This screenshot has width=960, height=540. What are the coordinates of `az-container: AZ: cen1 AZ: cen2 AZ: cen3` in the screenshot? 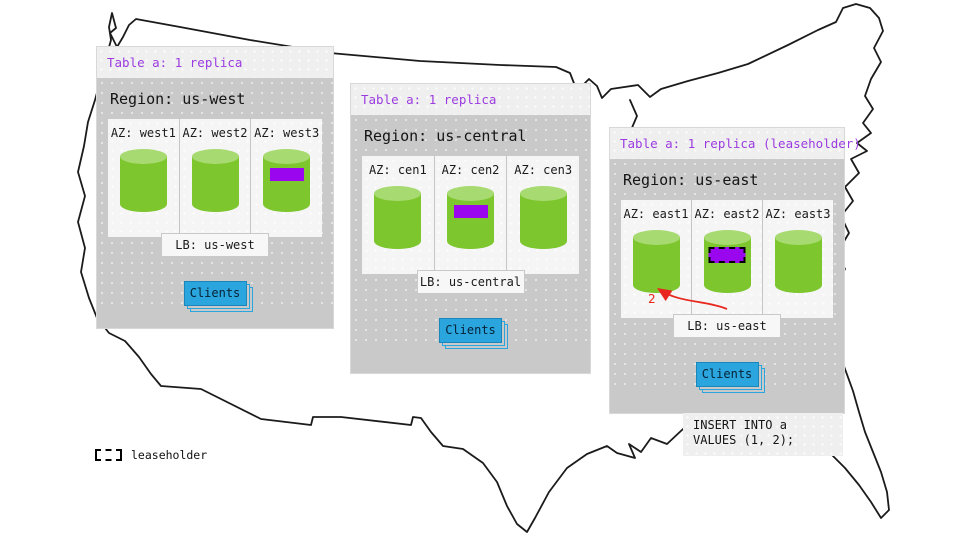 It's located at (470, 215).